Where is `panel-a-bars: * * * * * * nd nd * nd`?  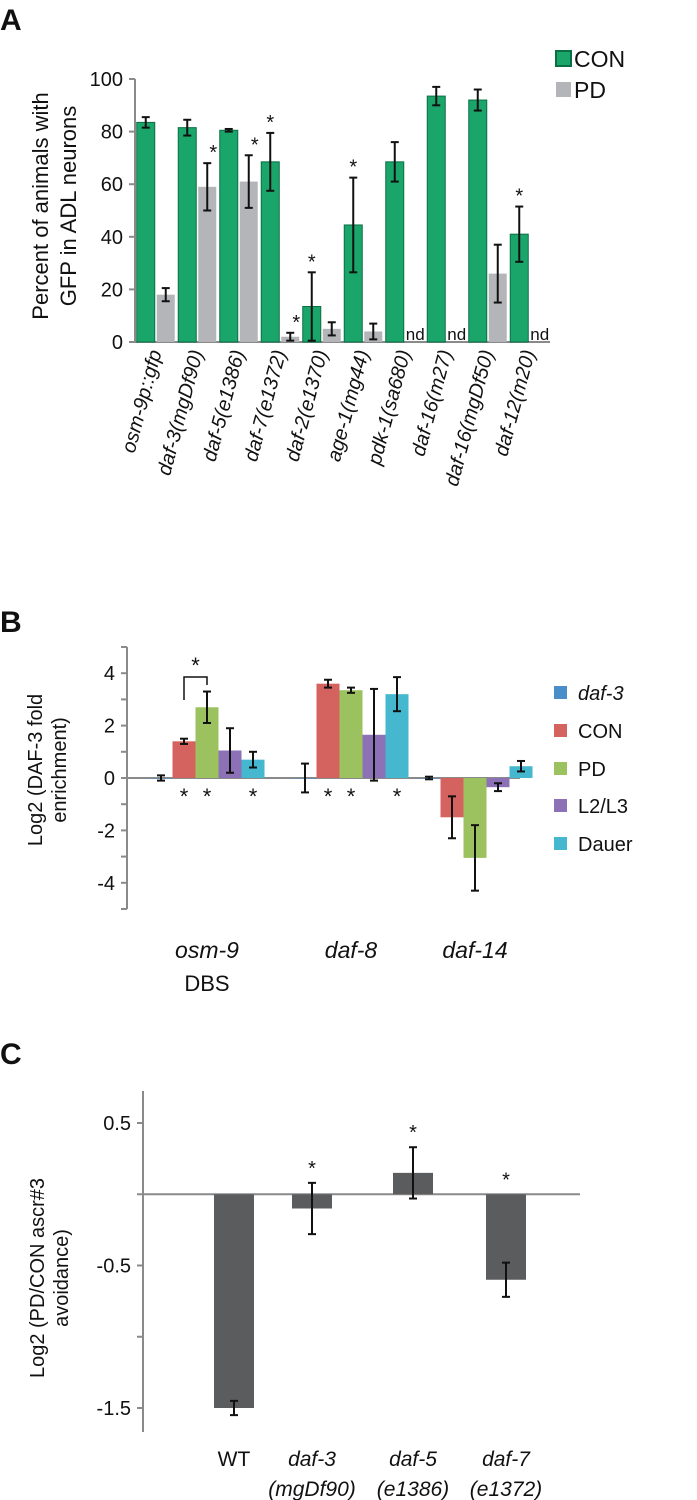 panel-a-bars: * * * * * * nd nd * nd is located at coordinates (342, 214).